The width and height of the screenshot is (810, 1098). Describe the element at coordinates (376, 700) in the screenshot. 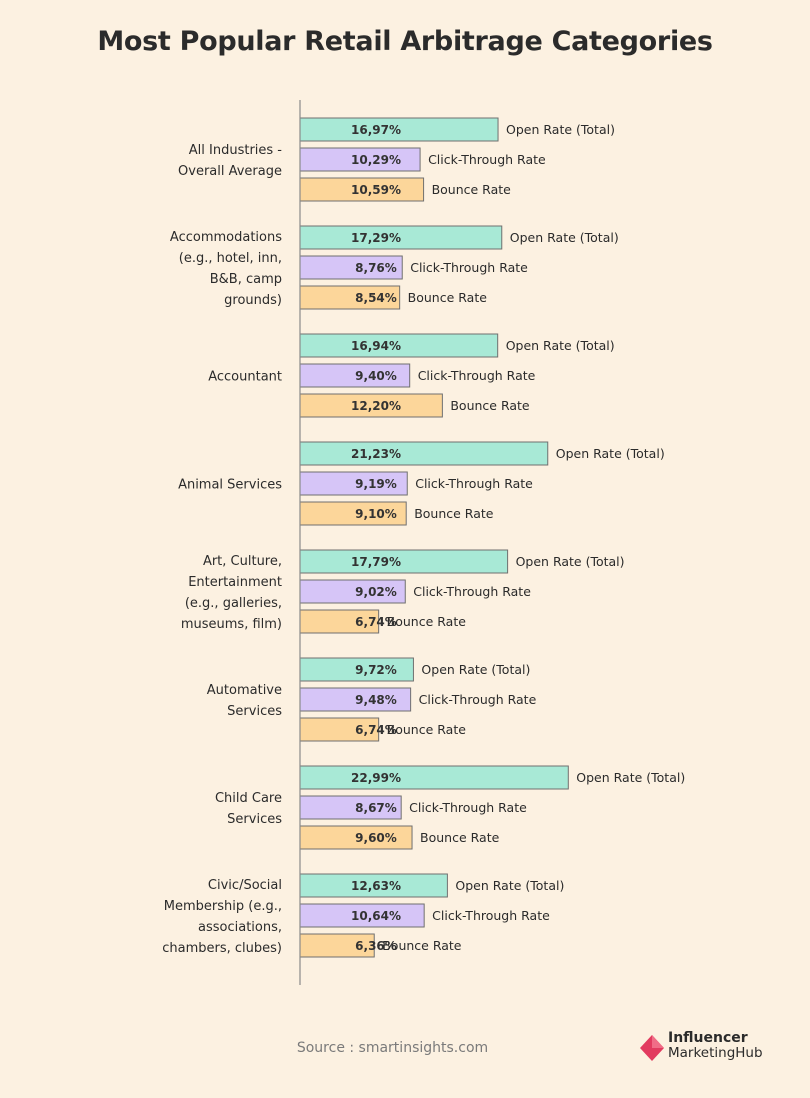

I see `value-label: 9,48%` at that location.